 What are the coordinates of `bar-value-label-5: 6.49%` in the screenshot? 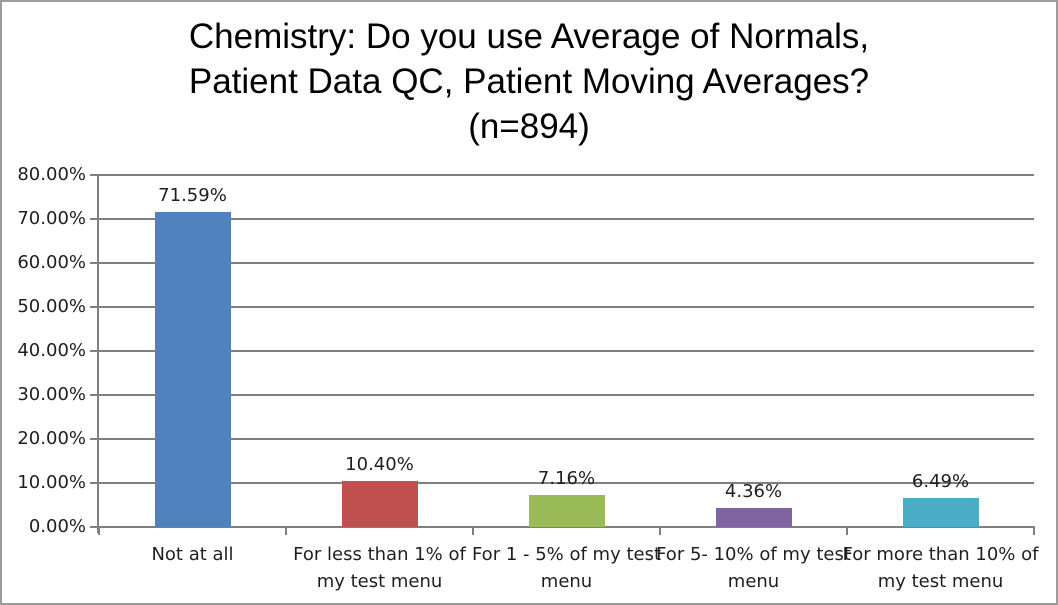 It's located at (940, 481).